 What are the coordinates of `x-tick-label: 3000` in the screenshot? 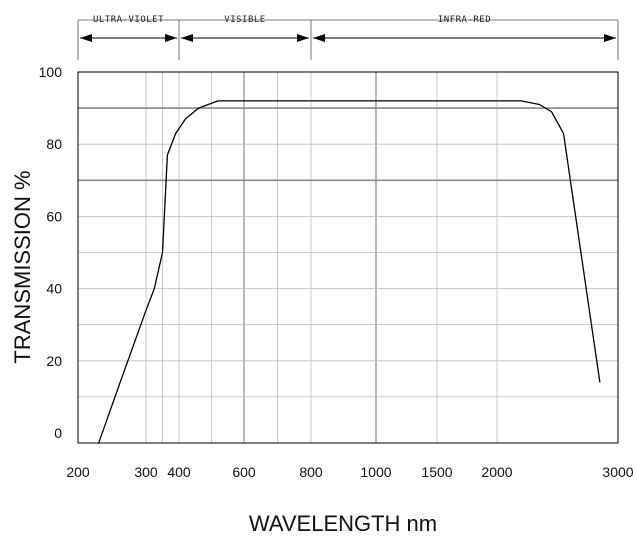 It's located at (617, 472).